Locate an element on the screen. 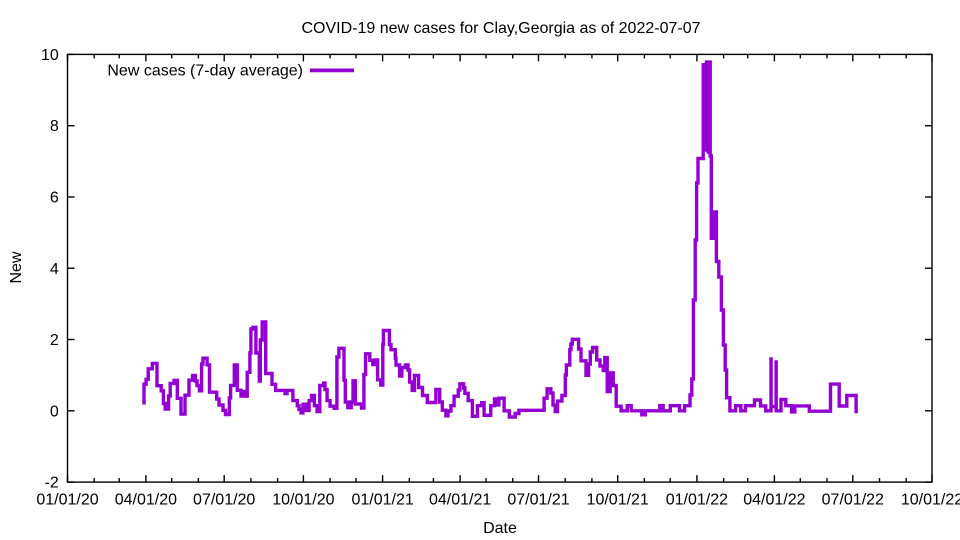  svg-text: 04/01/22 is located at coordinates (774, 500).